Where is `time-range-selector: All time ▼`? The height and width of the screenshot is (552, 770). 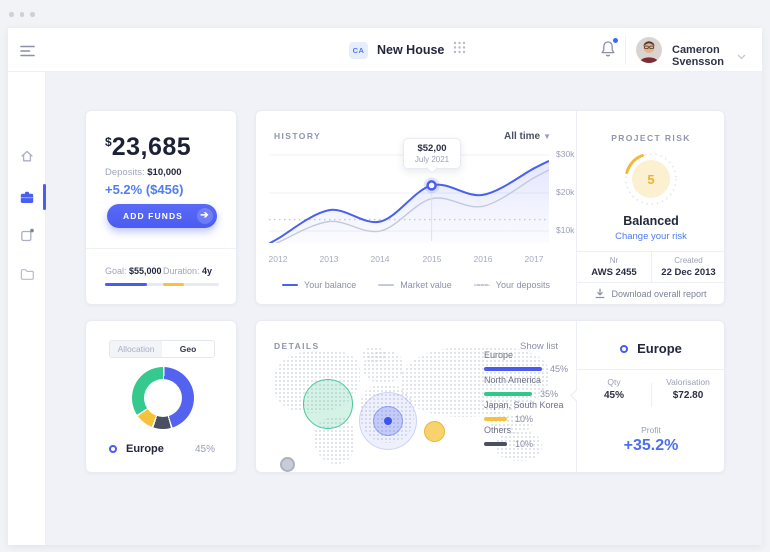 time-range-selector: All time ▼ is located at coordinates (528, 136).